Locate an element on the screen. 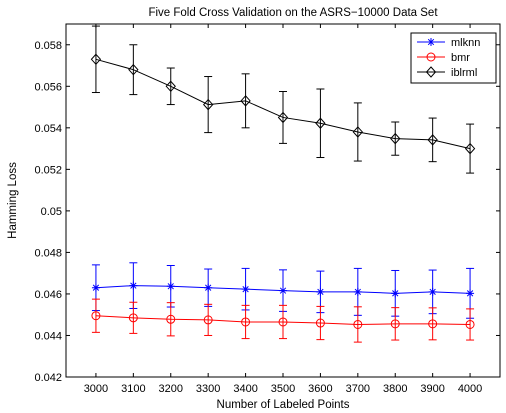  legend-label: mlknn is located at coordinates (465, 43).